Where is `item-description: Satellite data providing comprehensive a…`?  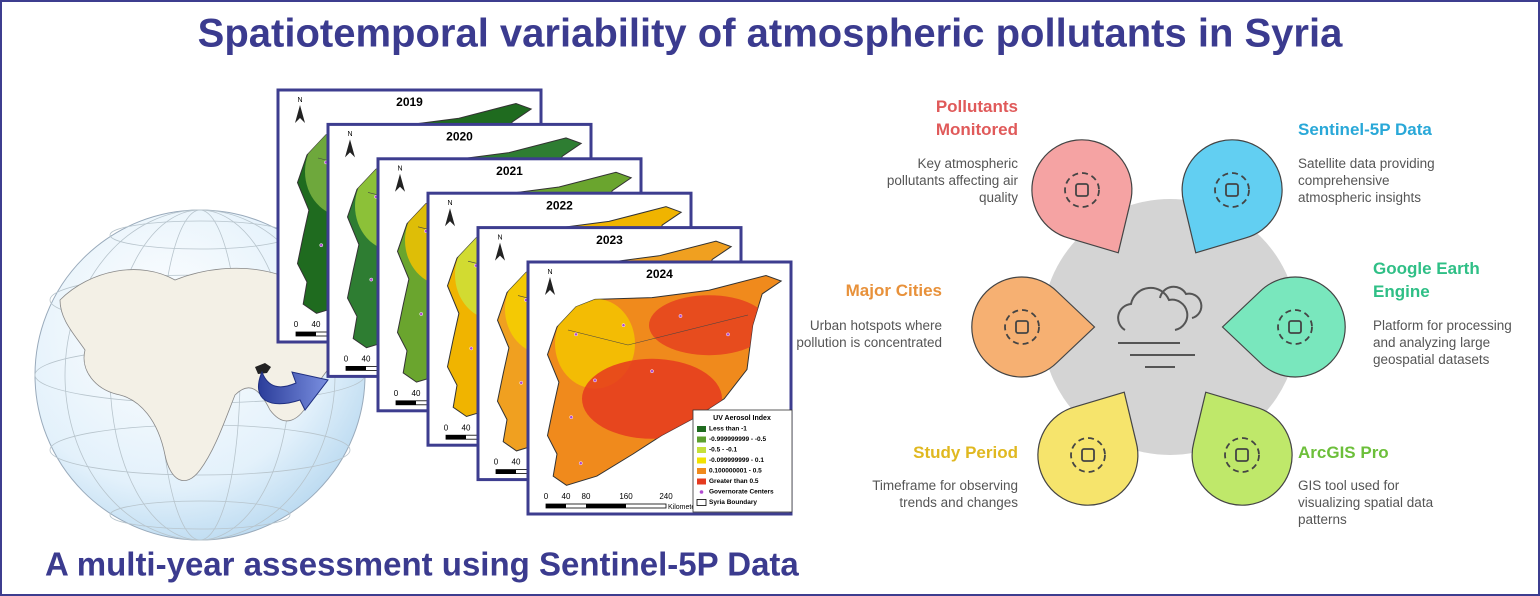
item-description: Satellite data providing comprehensive a… is located at coordinates (1366, 180).